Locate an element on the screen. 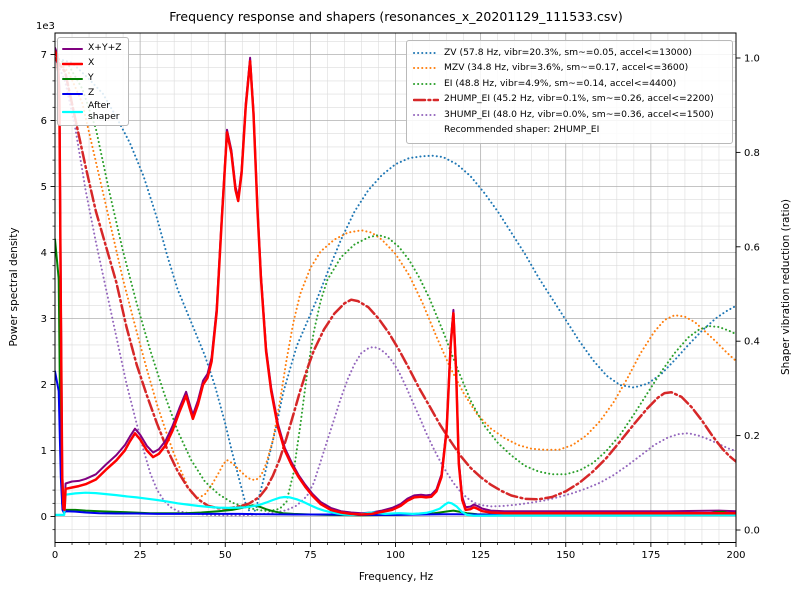 The width and height of the screenshot is (800, 600). y-right-tick-label: 0.0 is located at coordinates (752, 531).